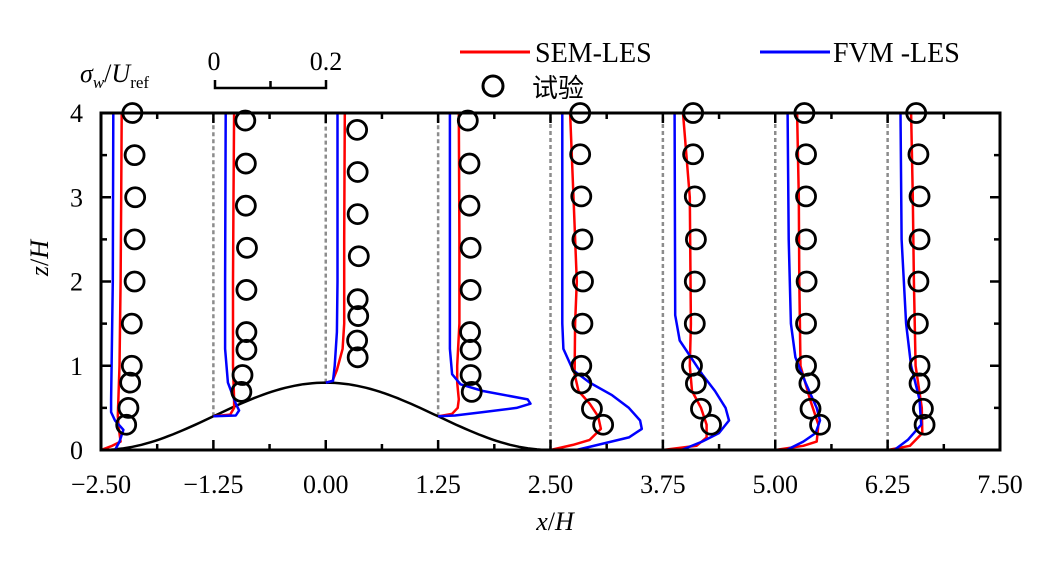 The image size is (1052, 576). Describe the element at coordinates (101, 484) in the screenshot. I see `x-tick-label: −2.50` at that location.